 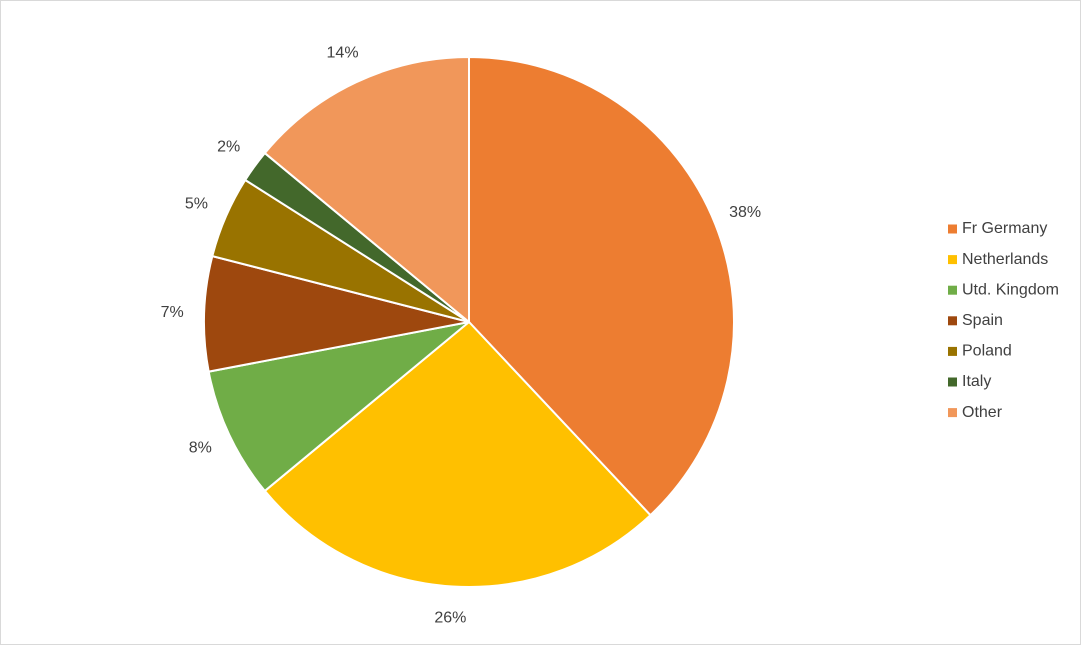 What do you see at coordinates (987, 351) in the screenshot?
I see `legend-label: Poland` at bounding box center [987, 351].